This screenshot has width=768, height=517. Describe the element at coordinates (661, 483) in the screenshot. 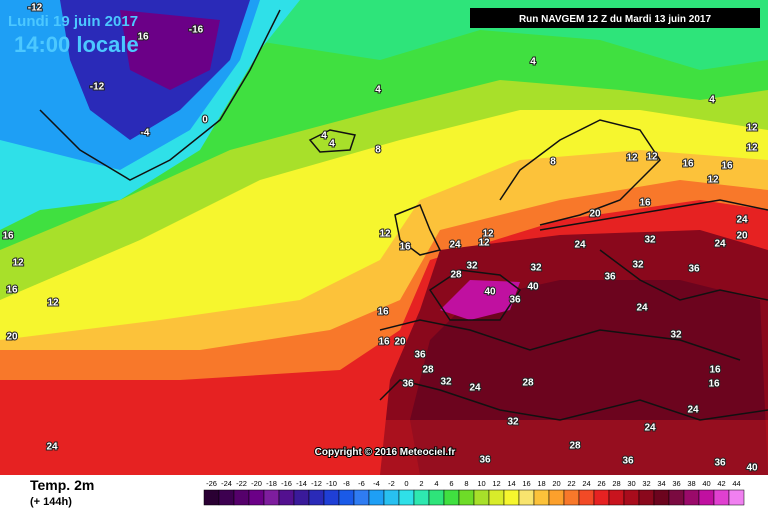

I see `scale-tick-label: 34` at that location.